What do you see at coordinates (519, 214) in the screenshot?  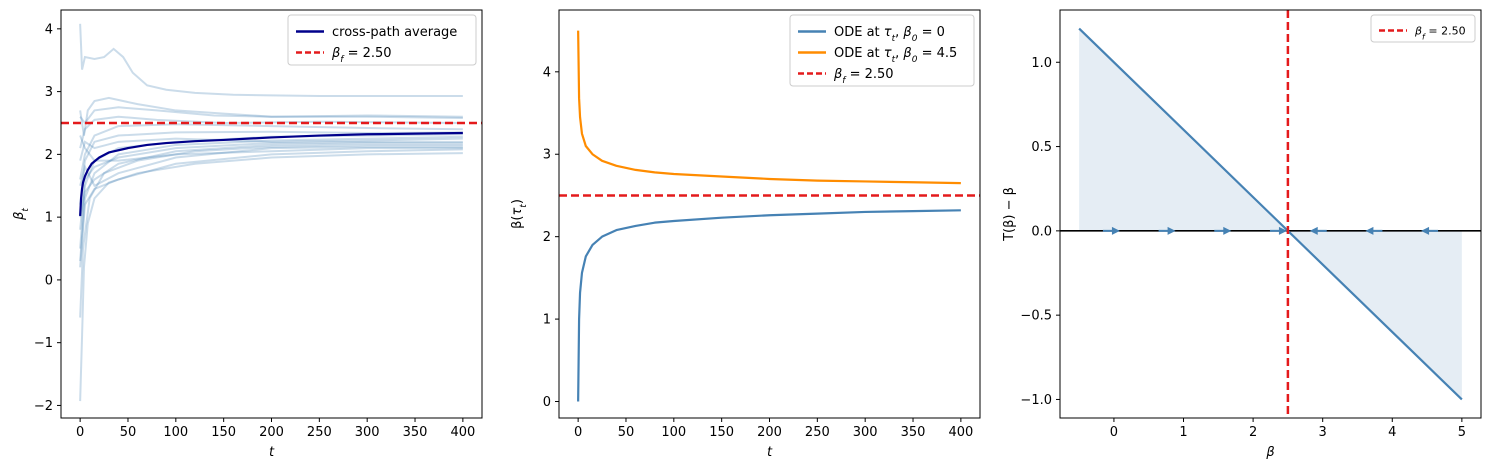 I see `y-axis-label-text: β(τt)` at bounding box center [519, 214].